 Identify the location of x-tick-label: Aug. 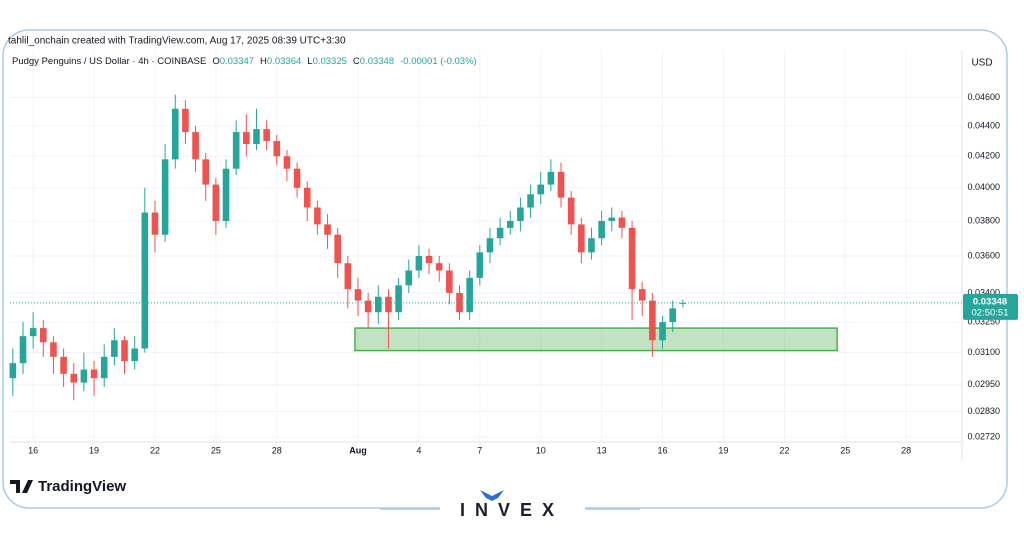
(358, 450).